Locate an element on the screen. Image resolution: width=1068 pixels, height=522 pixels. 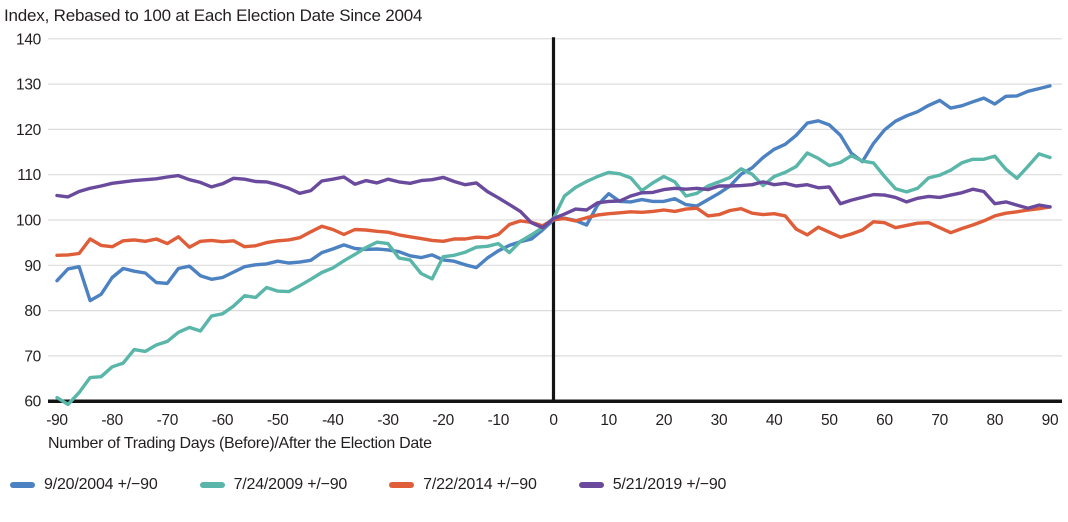
x-tick-label-30: 30 is located at coordinates (719, 420).